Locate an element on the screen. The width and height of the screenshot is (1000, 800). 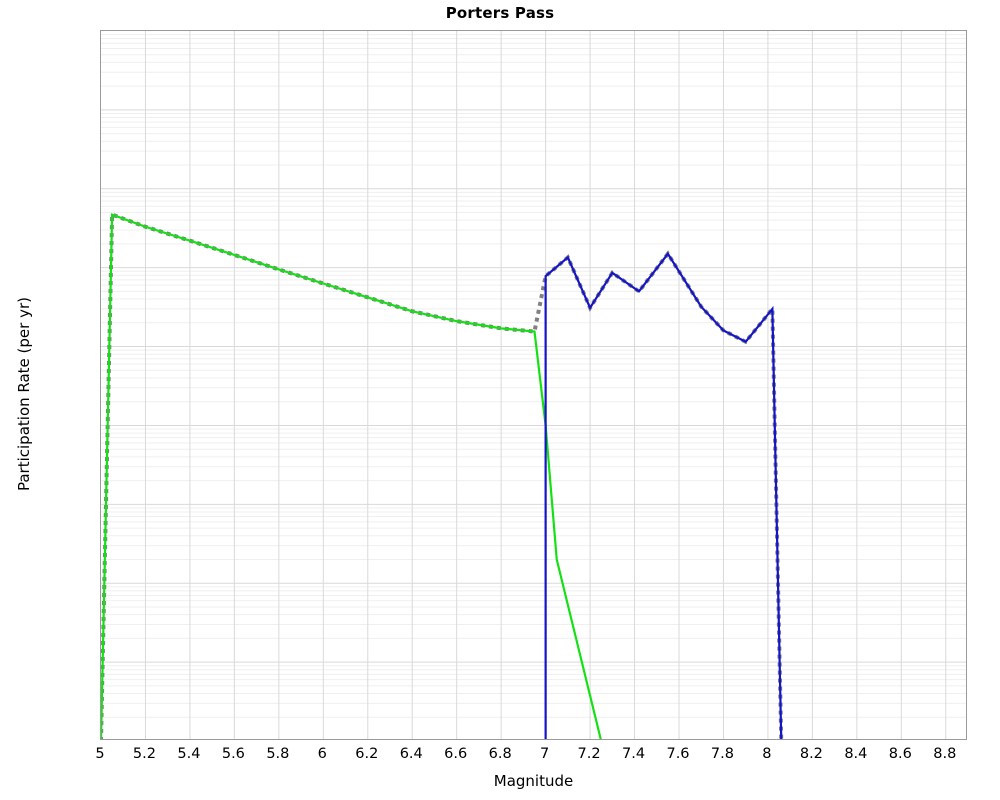
x-tick-label: 7.2 is located at coordinates (589, 754).